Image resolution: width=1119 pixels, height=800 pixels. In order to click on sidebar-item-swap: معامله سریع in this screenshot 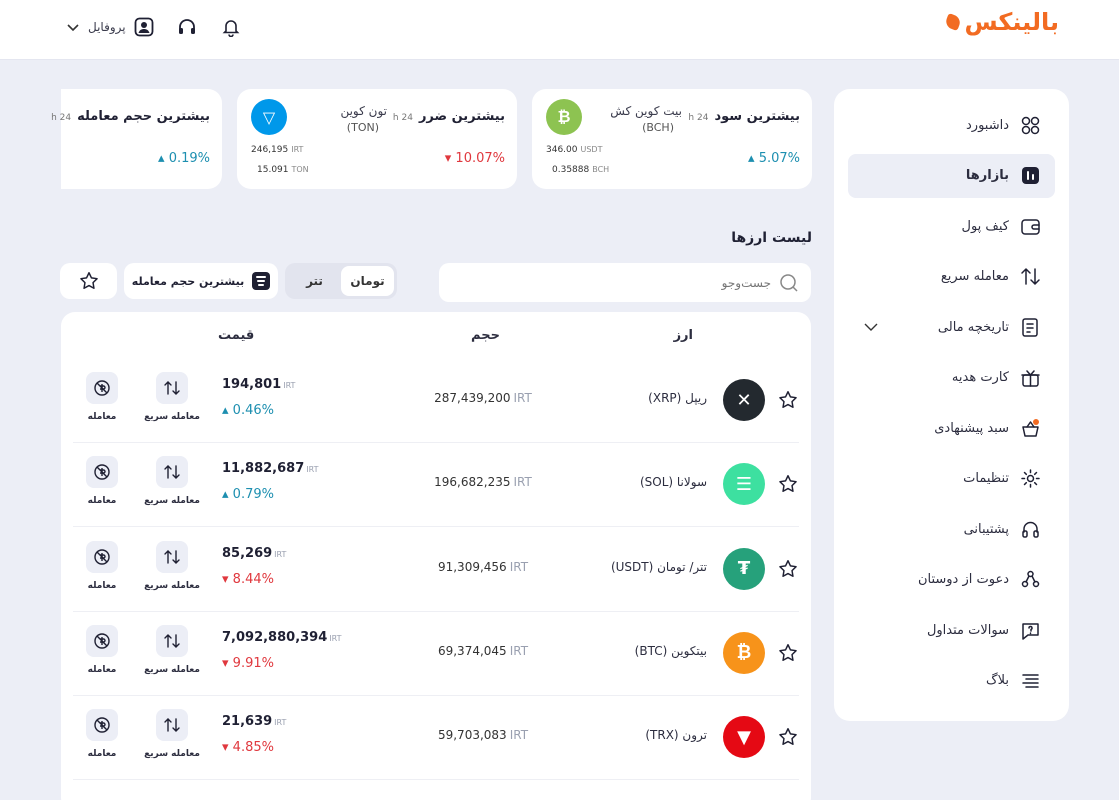, I will do `click(951, 277)`.